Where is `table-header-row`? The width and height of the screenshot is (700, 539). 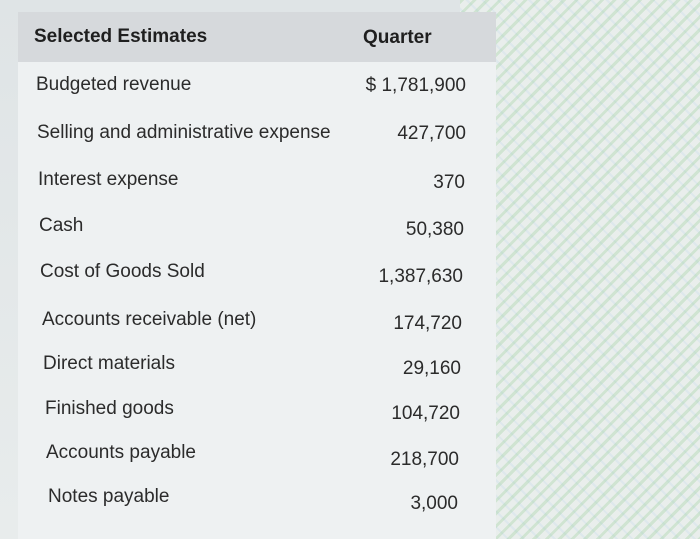 table-header-row is located at coordinates (257, 37).